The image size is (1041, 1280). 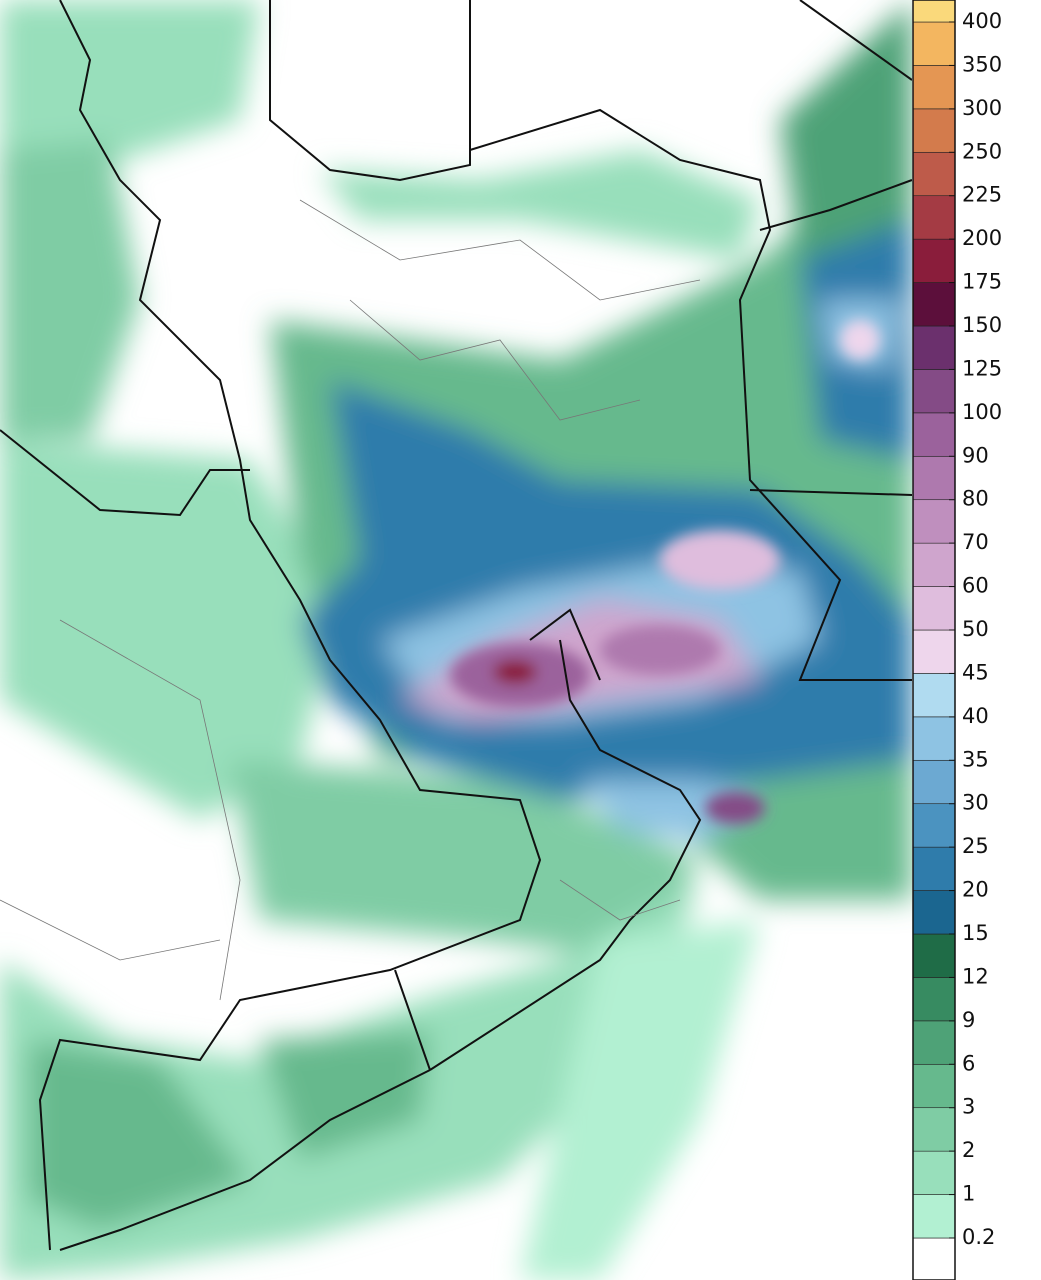 What do you see at coordinates (975, 976) in the screenshot?
I see `legend-label: 12` at bounding box center [975, 976].